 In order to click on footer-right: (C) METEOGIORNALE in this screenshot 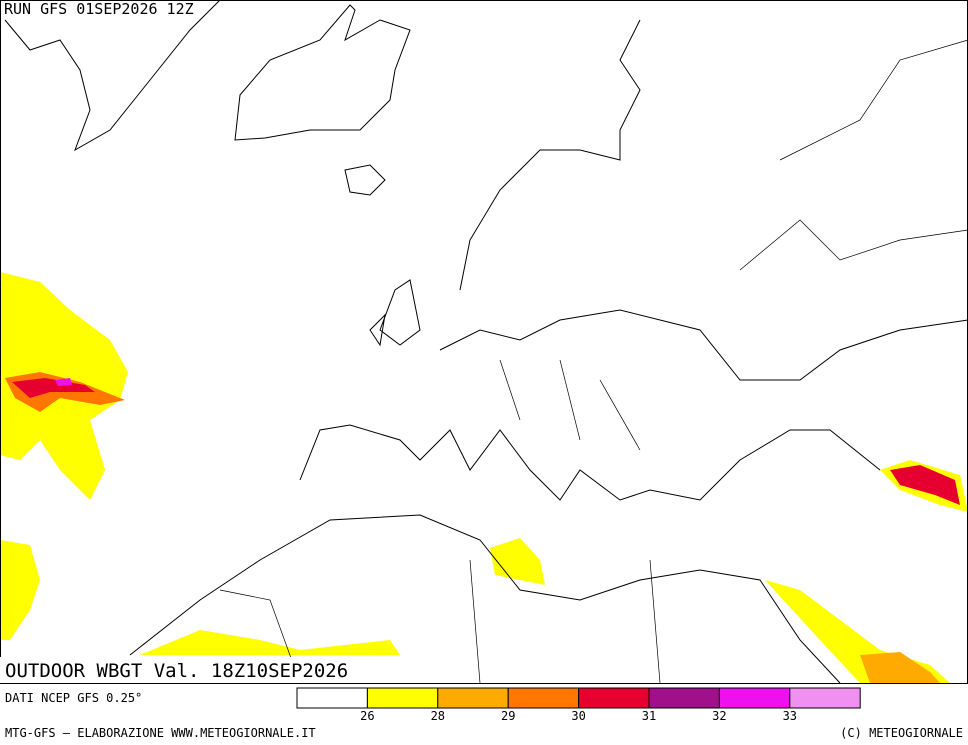, I will do `click(901, 733)`.